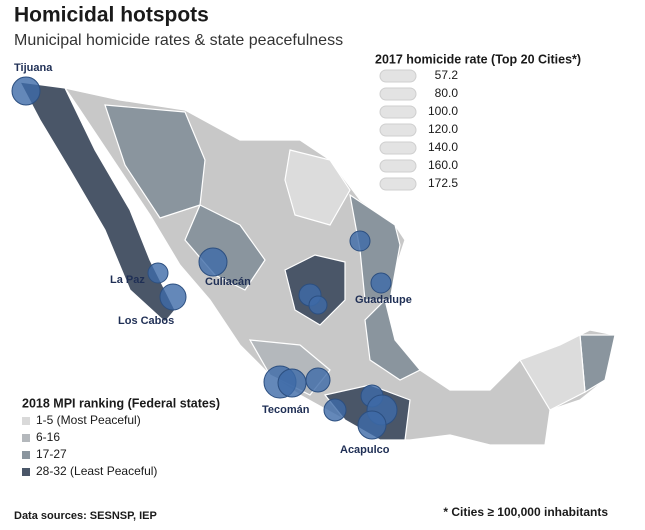 This screenshot has height=530, width=645. Describe the element at coordinates (447, 75) in the screenshot. I see `legend-label: 57.2` at that location.